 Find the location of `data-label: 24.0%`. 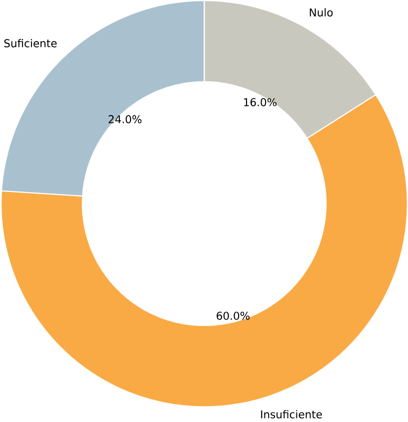

data-label: 24.0% is located at coordinates (125, 119).